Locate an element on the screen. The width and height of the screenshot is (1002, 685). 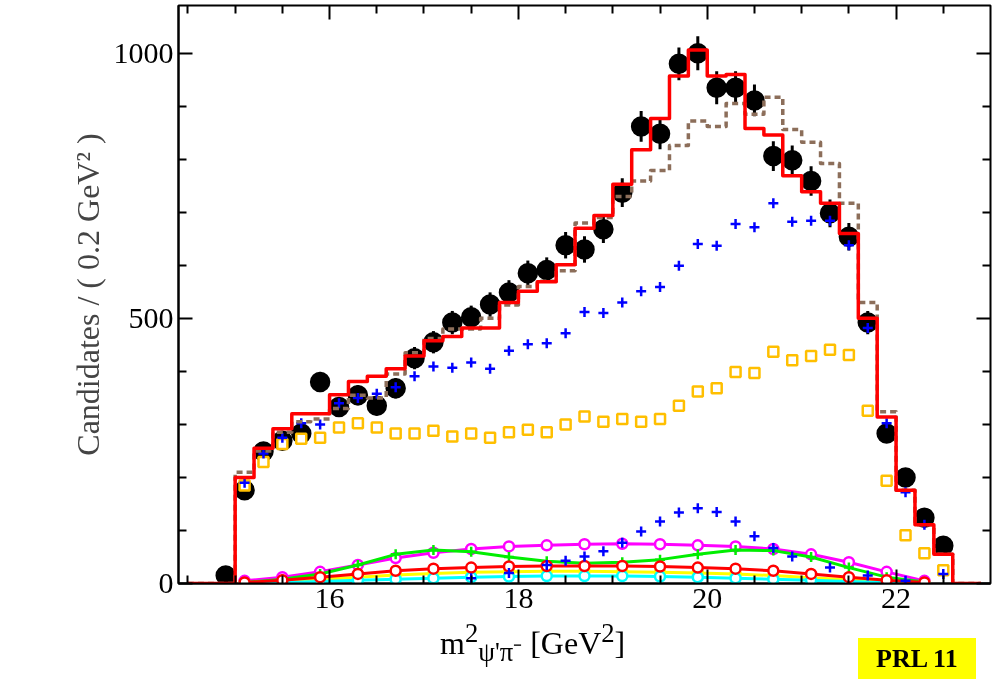
y-axis-title: Candidates / ( 0.2 GeV² ) is located at coordinates (87, 294).